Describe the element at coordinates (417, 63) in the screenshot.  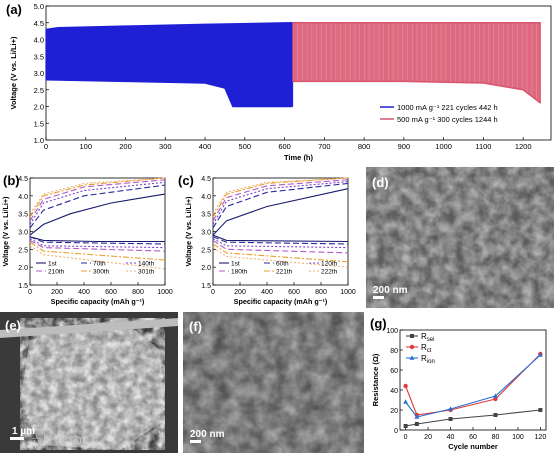
I see `series-pink` at that location.